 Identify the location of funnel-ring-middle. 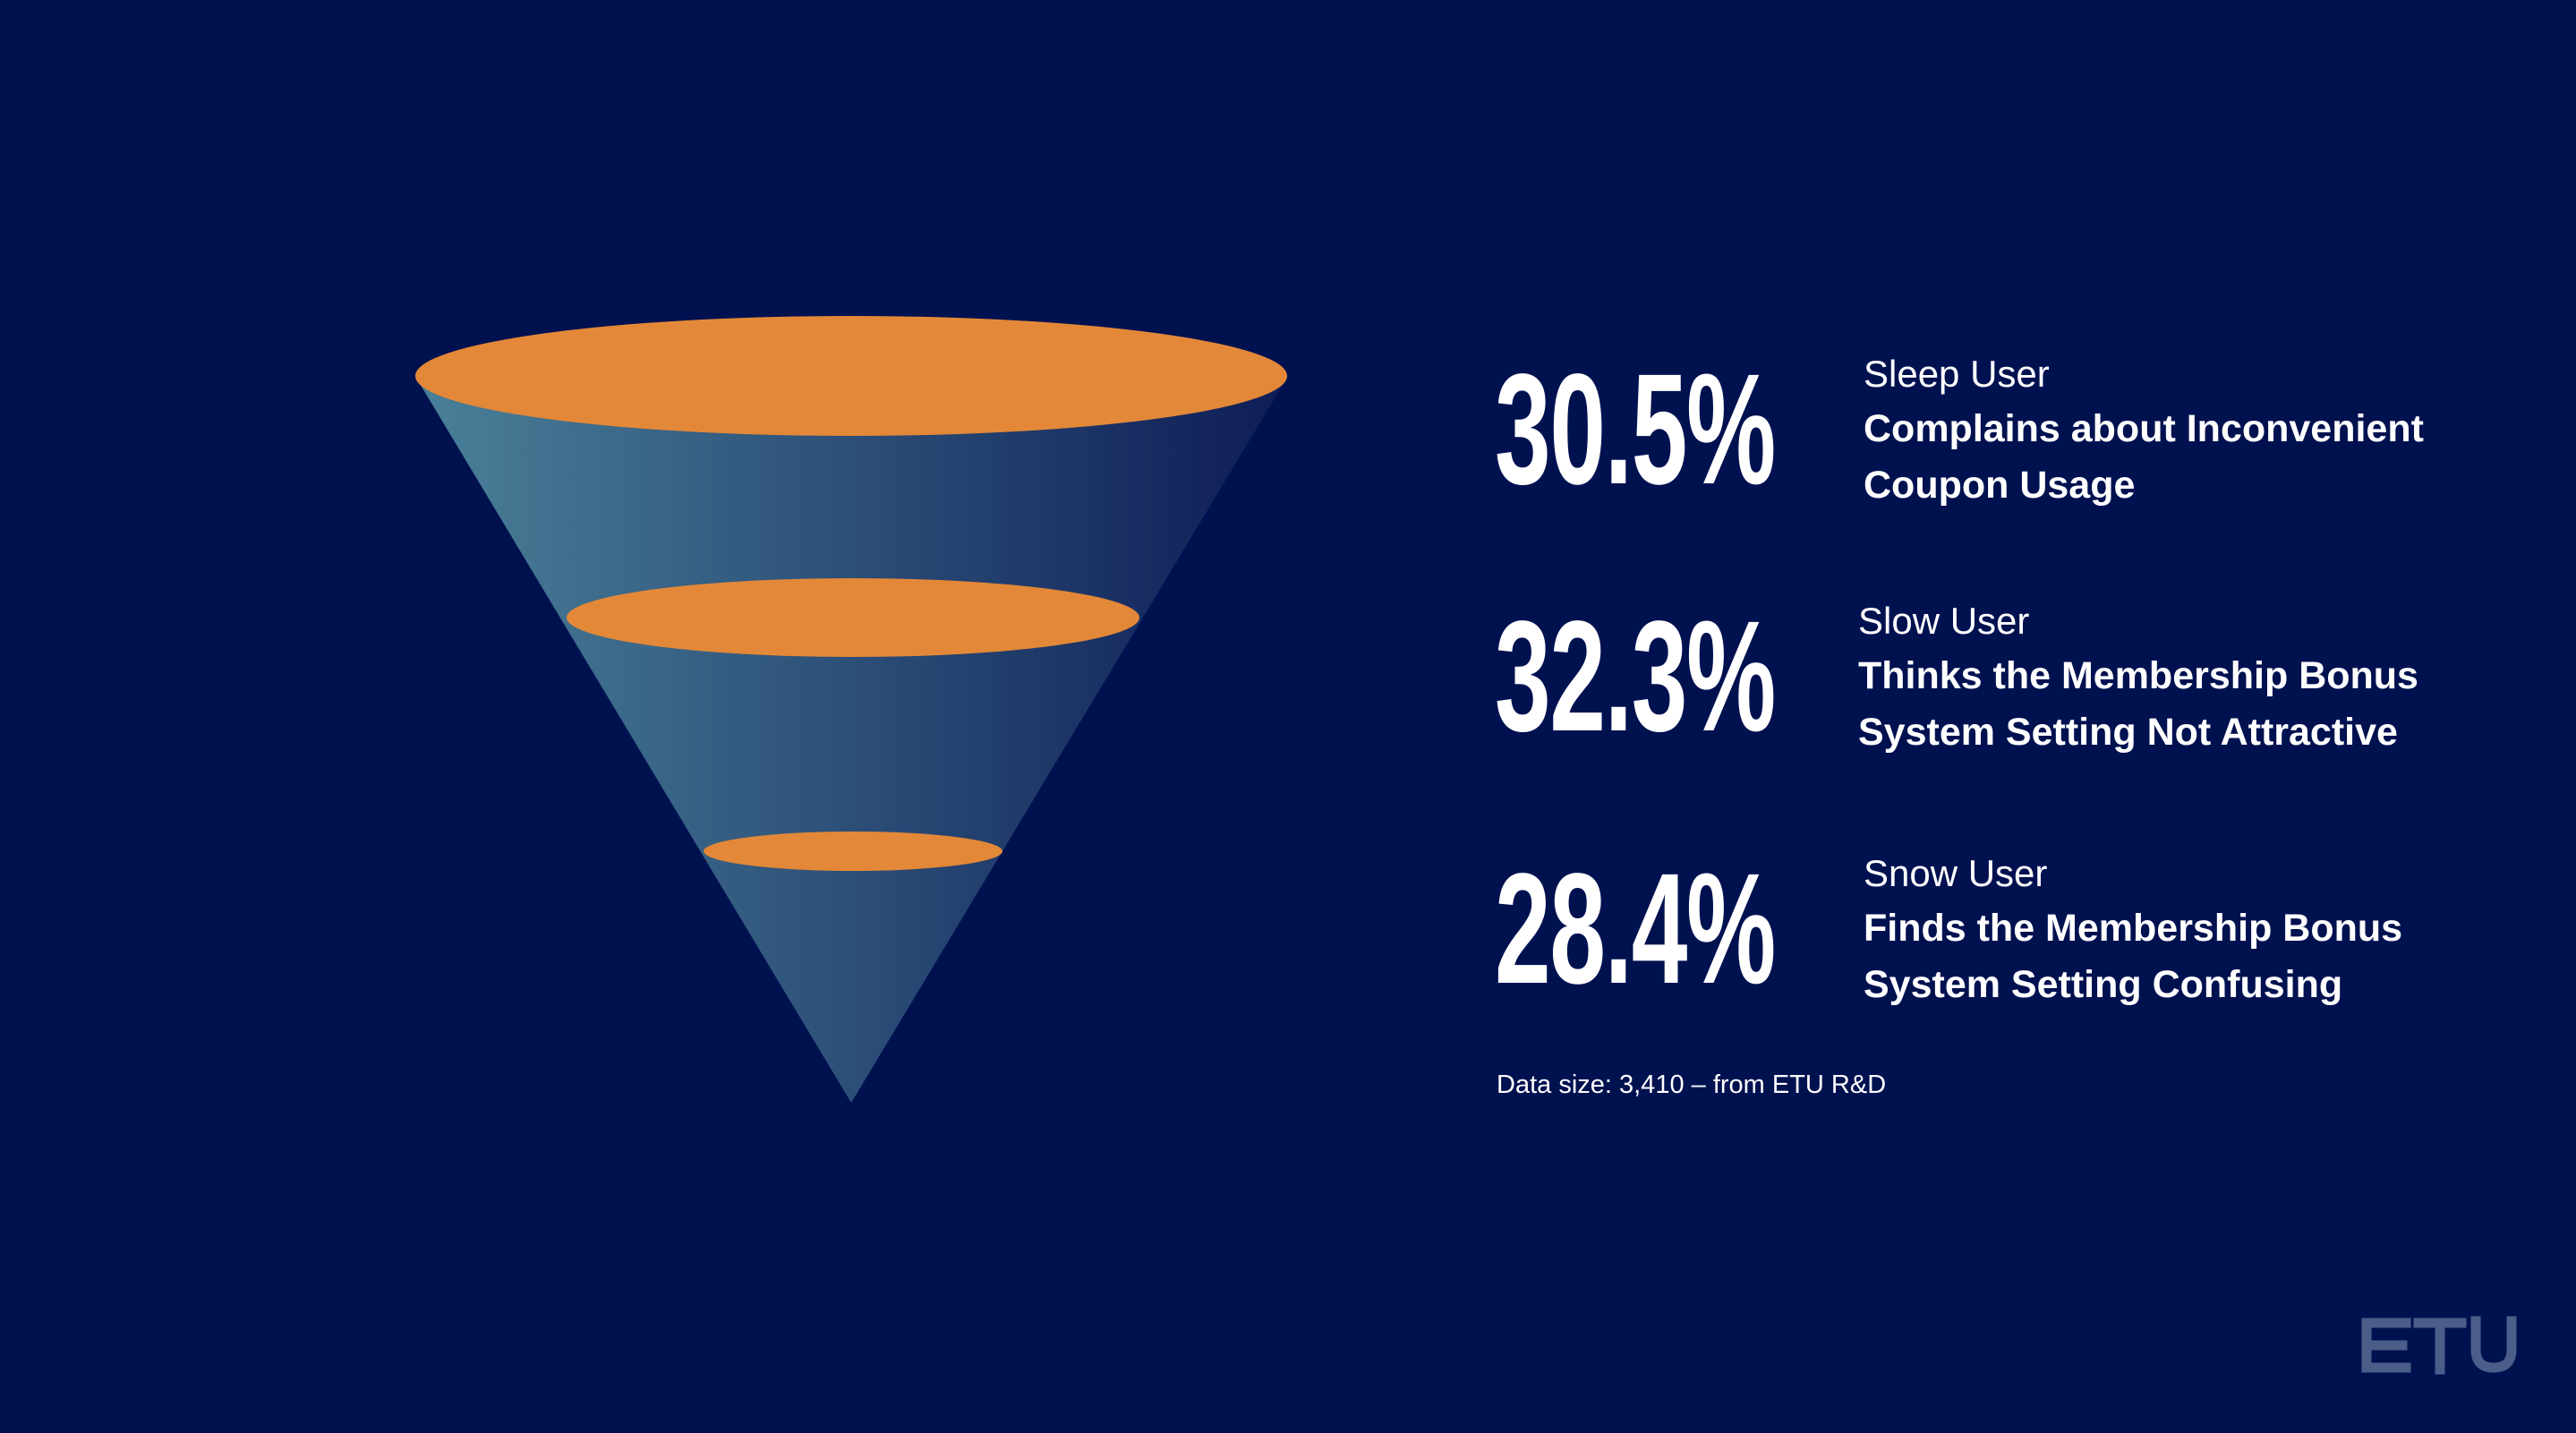
(853, 617).